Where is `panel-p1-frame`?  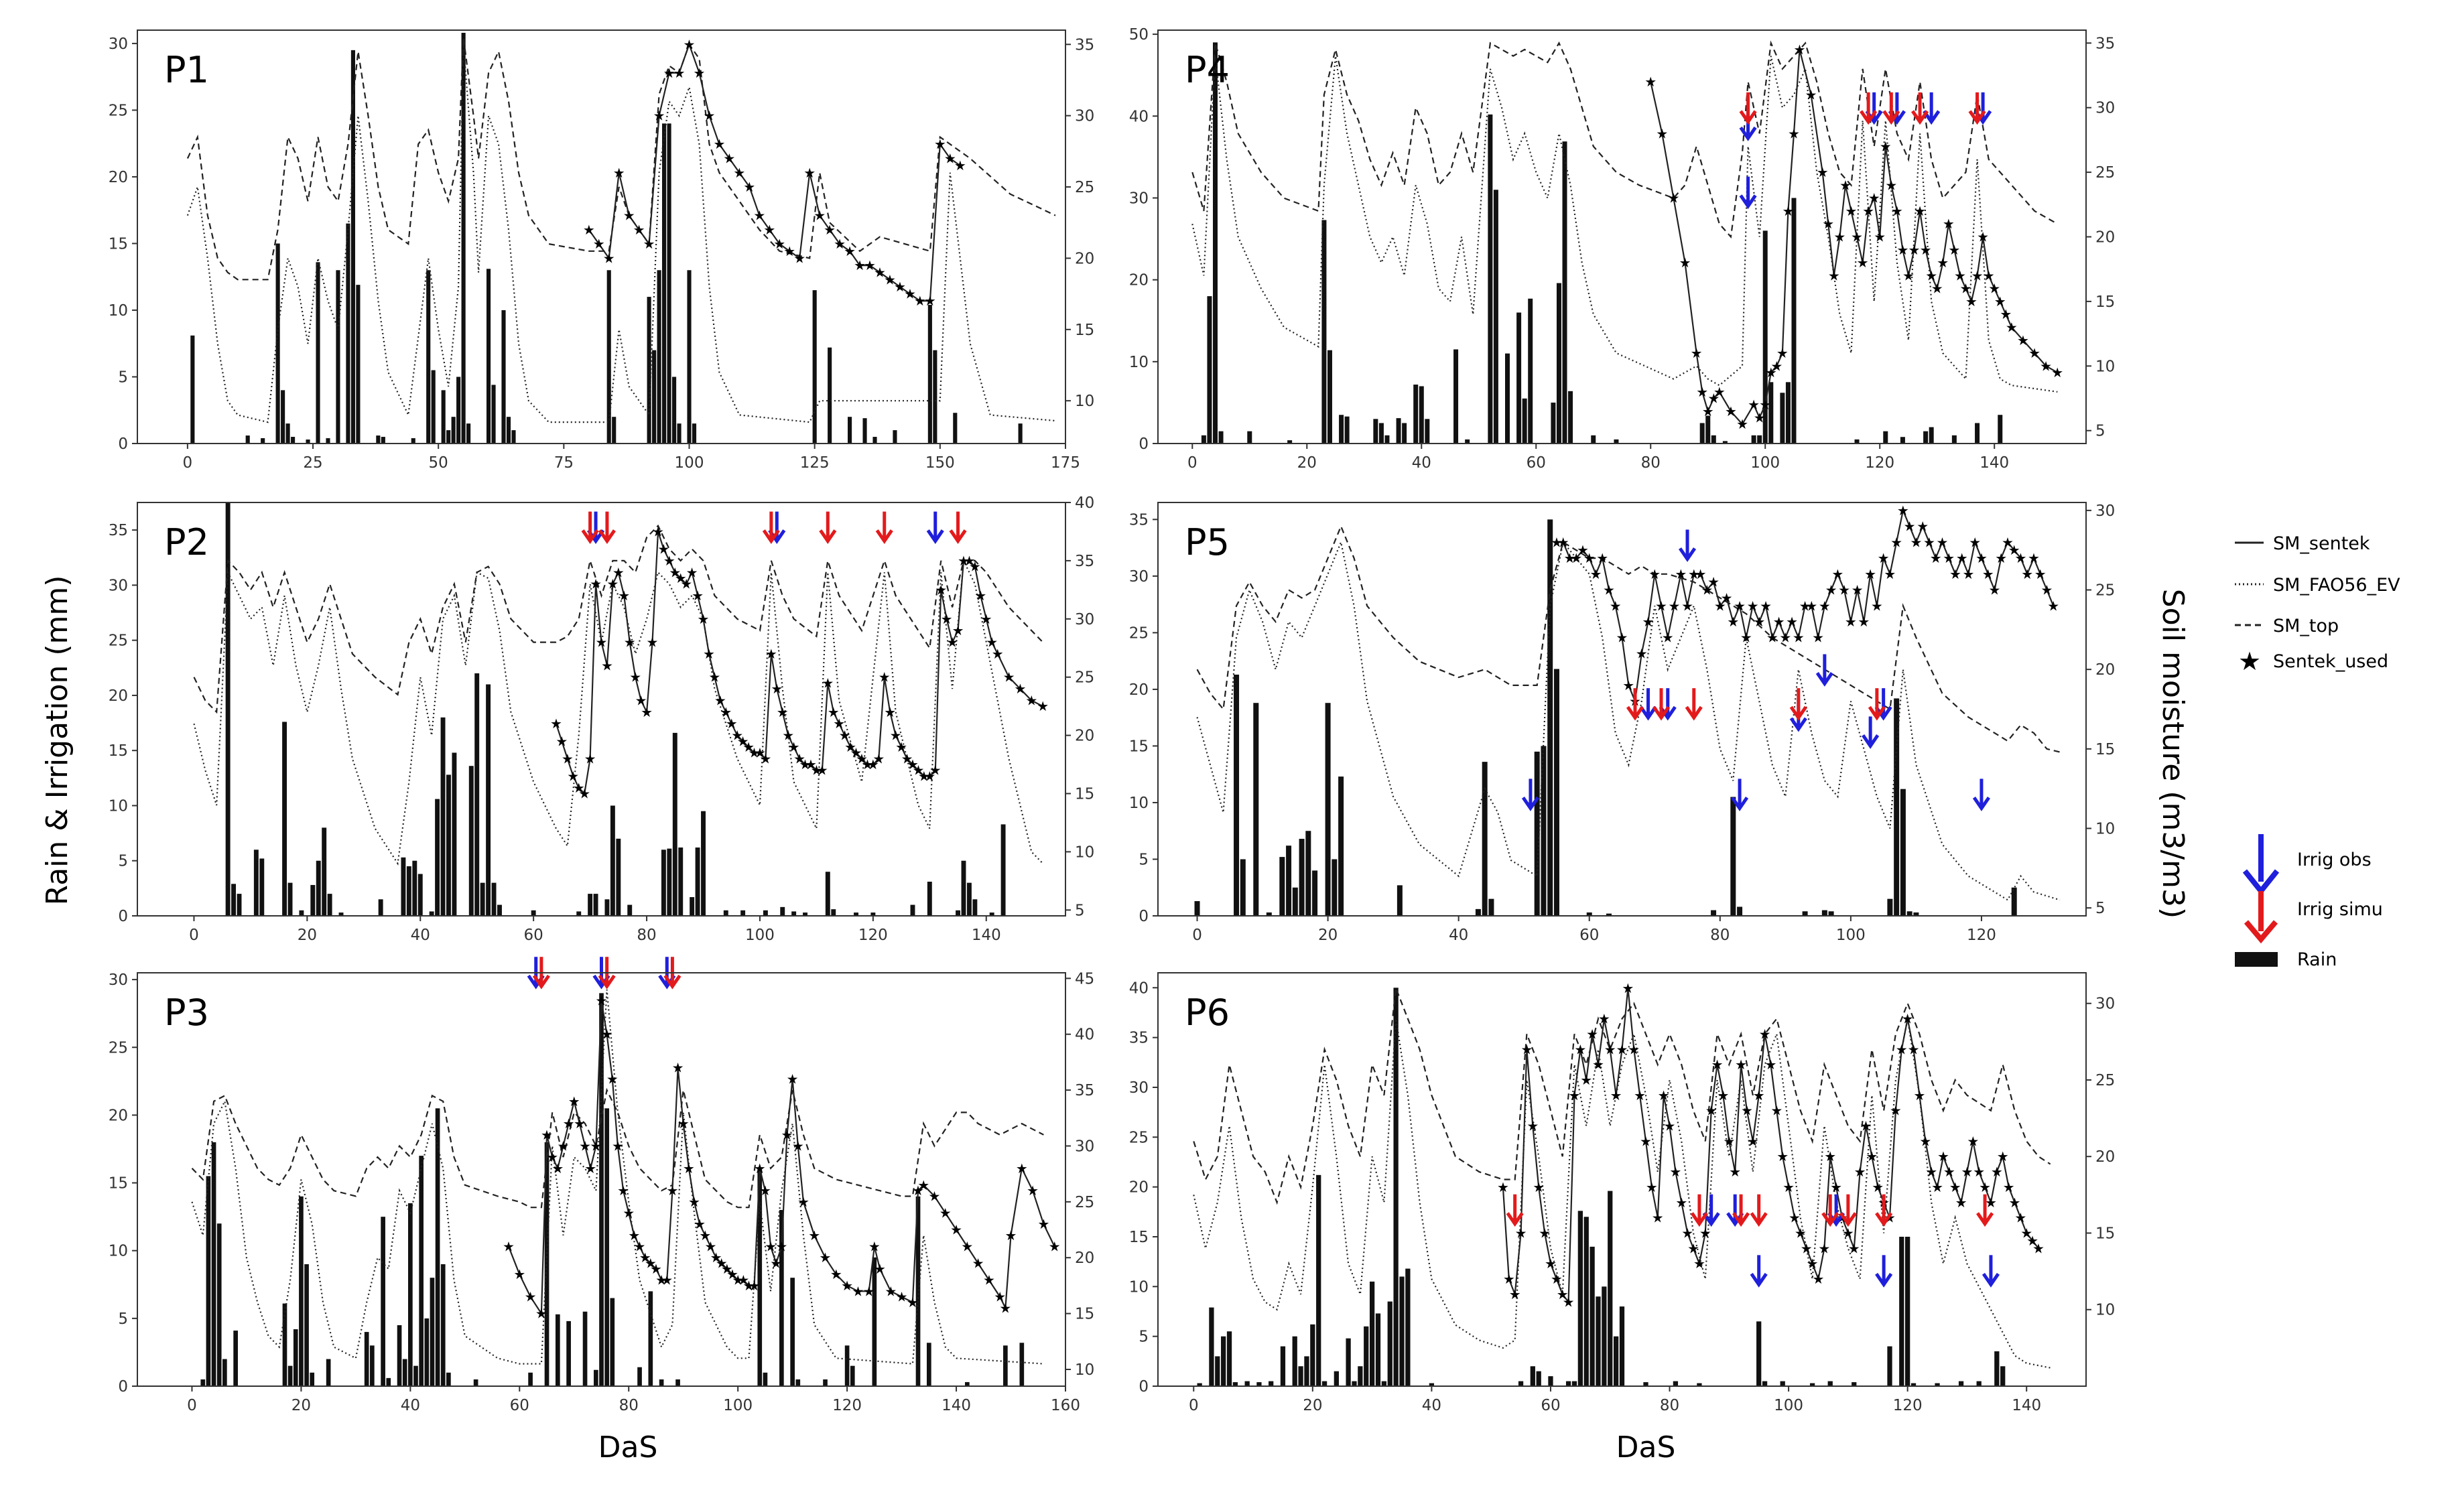 panel-p1-frame is located at coordinates (601, 237).